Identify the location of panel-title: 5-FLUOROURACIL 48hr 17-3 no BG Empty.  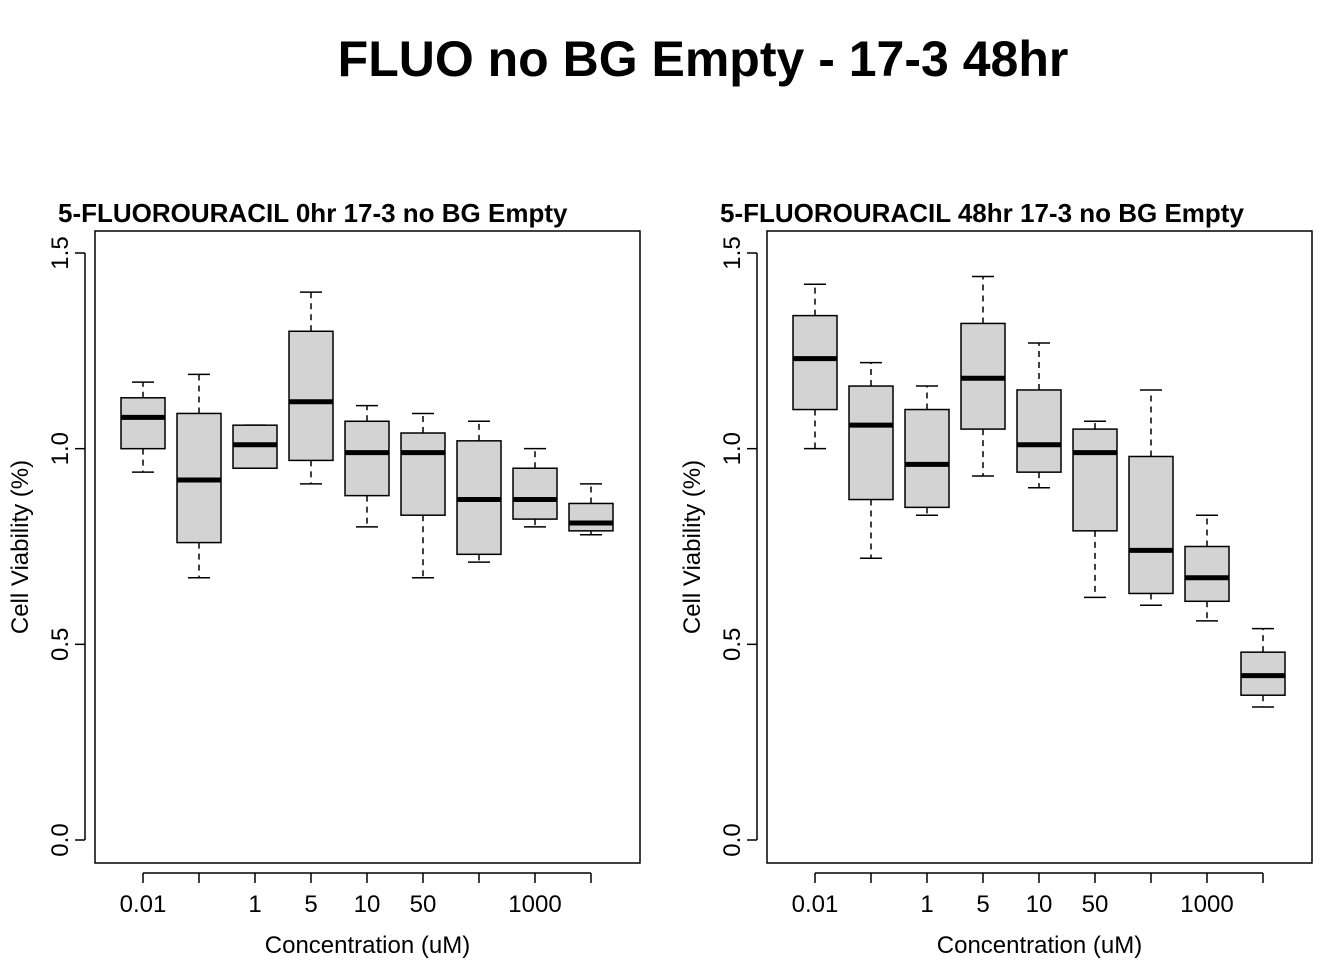
(982, 213).